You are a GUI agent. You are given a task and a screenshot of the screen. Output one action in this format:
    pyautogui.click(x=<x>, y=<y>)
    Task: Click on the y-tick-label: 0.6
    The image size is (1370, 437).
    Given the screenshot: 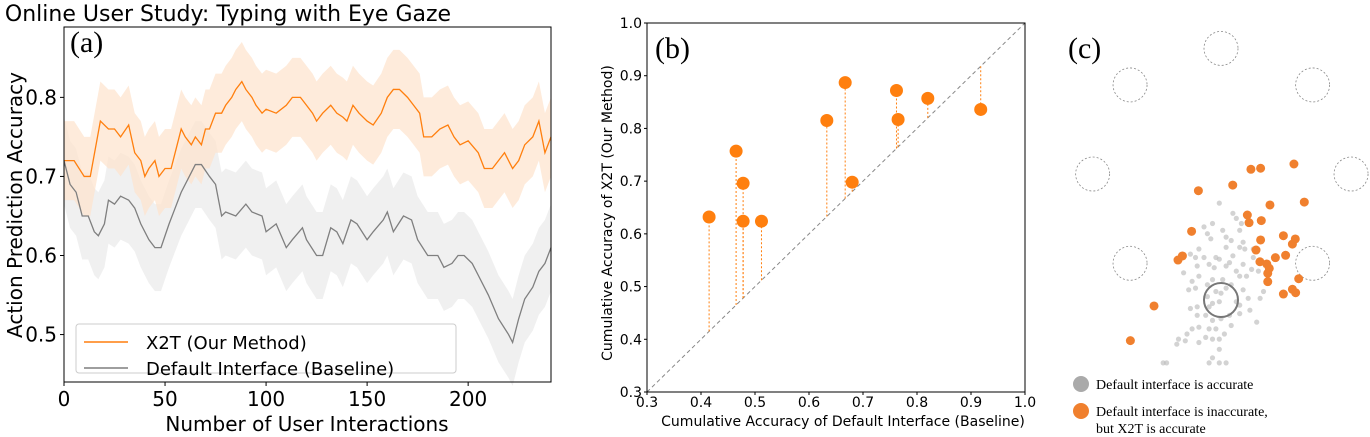 What is the action you would take?
    pyautogui.click(x=631, y=235)
    